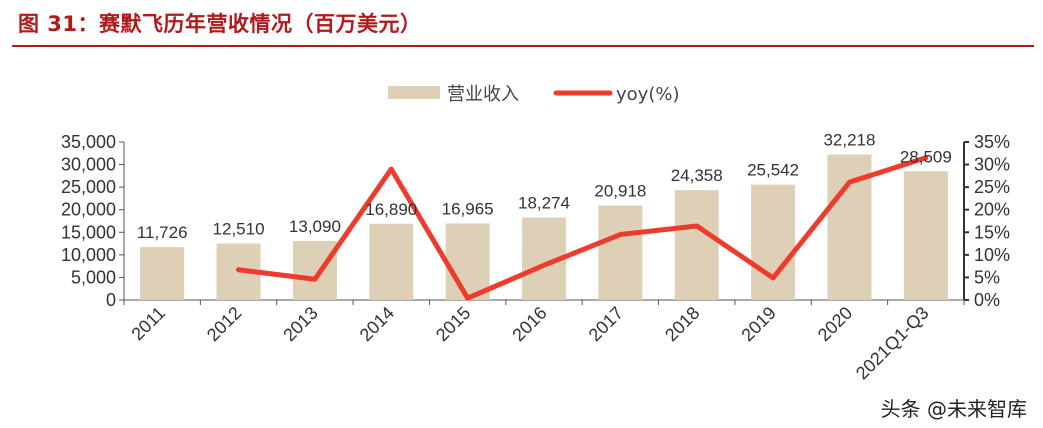 This screenshot has height=428, width=1043. What do you see at coordinates (992, 142) in the screenshot?
I see `y-right-tick-label: 35%` at bounding box center [992, 142].